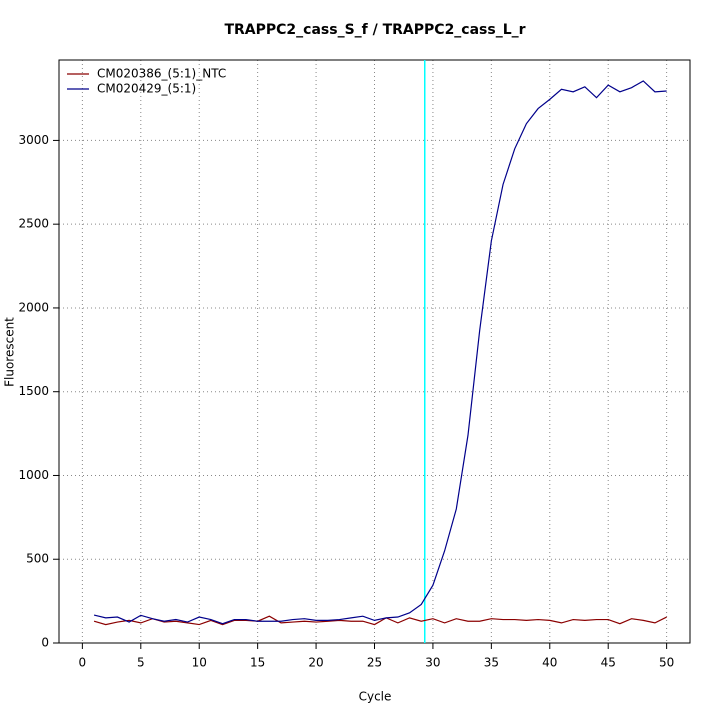 Image resolution: width=720 pixels, height=720 pixels. What do you see at coordinates (33, 307) in the screenshot?
I see `y-tick-label: 2000` at bounding box center [33, 307].